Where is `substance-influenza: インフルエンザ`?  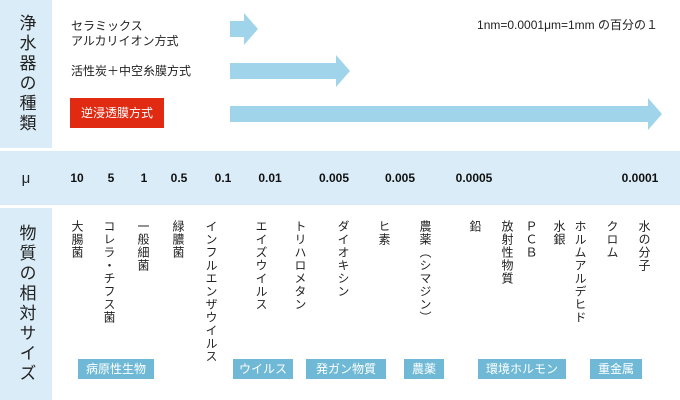
substance-influenza: インフルエンザ is located at coordinates (211, 265).